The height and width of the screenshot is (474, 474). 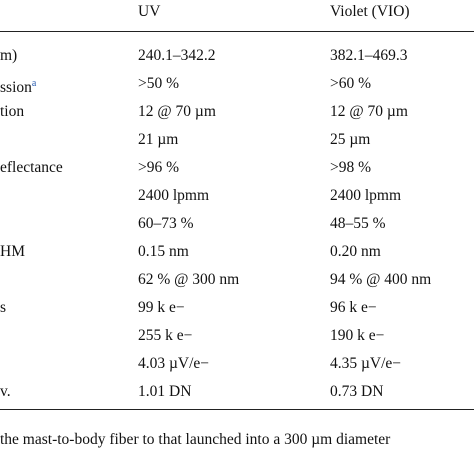 What do you see at coordinates (159, 83) in the screenshot?
I see `uv-cell: >50 %` at bounding box center [159, 83].